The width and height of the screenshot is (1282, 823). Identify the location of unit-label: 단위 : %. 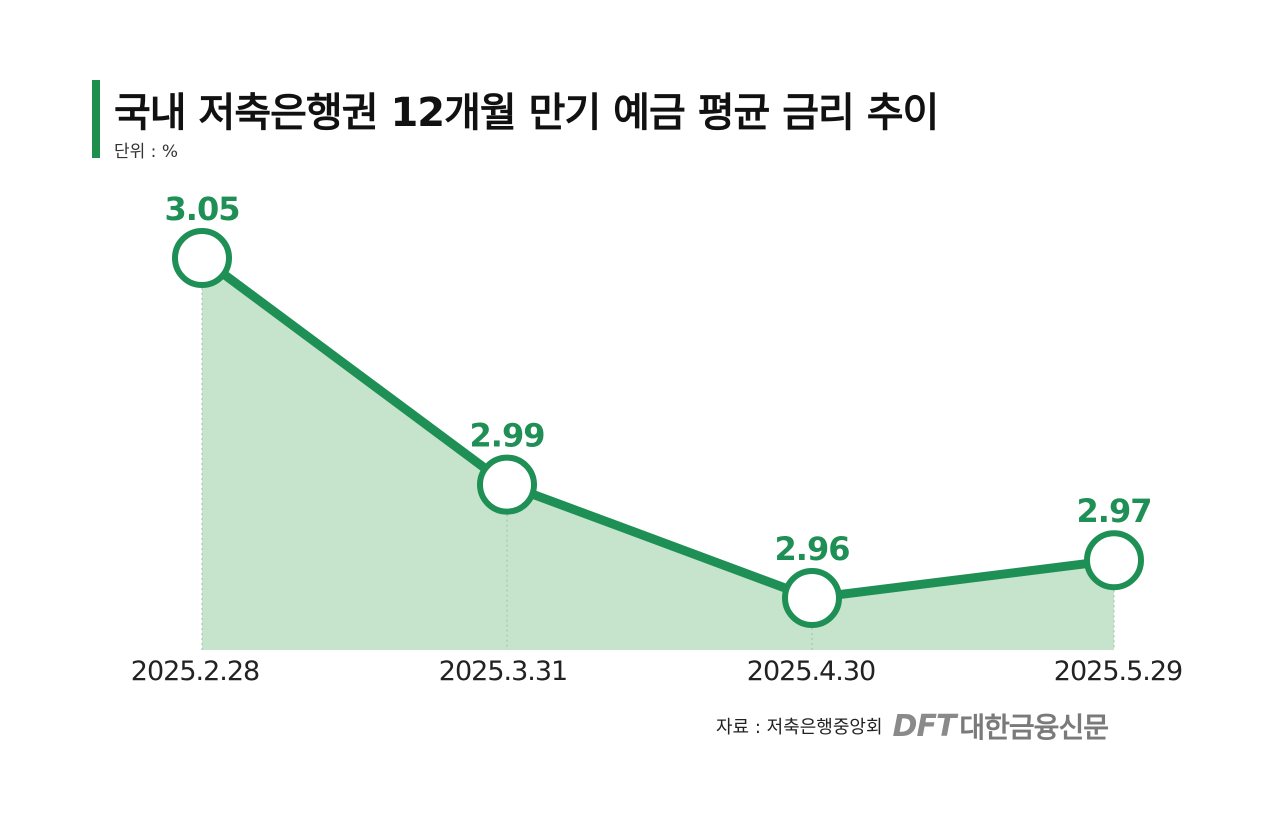
(146, 152).